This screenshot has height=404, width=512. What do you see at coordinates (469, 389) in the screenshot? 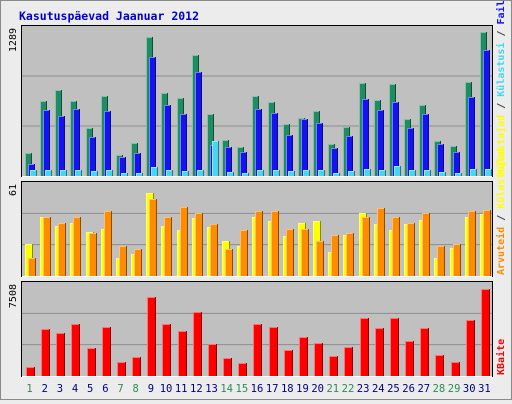
I see `x-tick-label: 30` at bounding box center [469, 389].